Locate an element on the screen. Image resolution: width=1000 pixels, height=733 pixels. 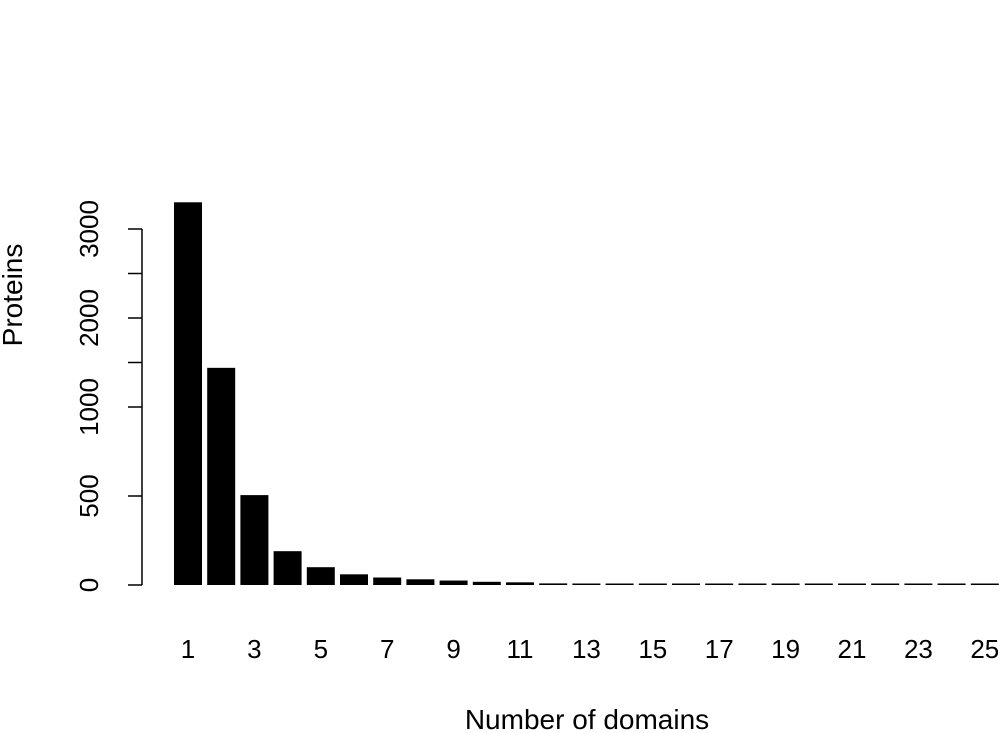
x-axis-title: Number of domains is located at coordinates (587, 718).